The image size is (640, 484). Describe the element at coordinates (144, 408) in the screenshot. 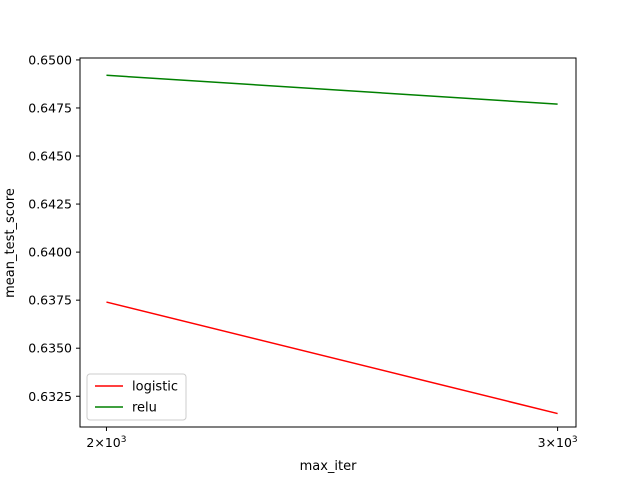

I see `legend-label-relu: relu` at that location.